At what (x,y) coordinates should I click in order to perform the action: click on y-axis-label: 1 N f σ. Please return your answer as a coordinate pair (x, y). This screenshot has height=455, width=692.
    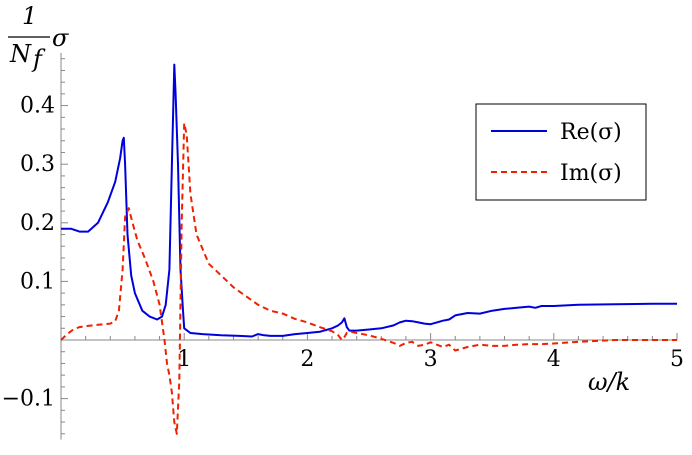
    Looking at the image, I should click on (38, 37).